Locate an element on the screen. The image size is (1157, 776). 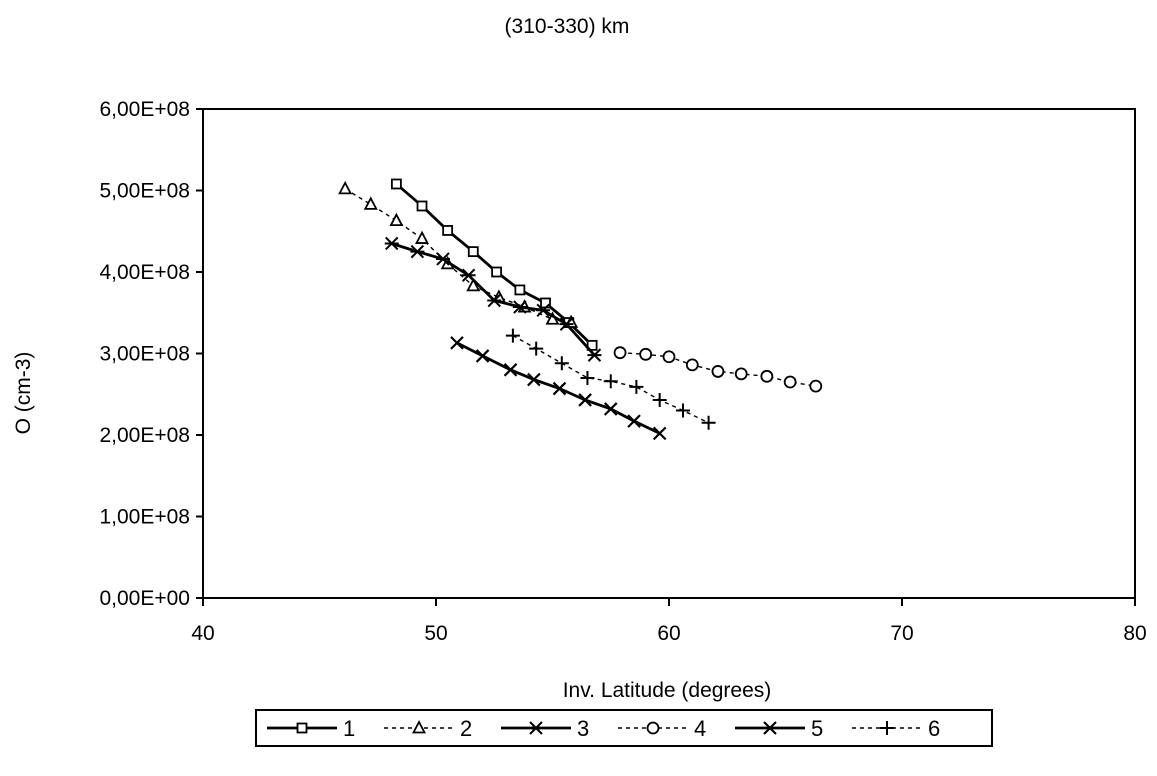
legend-items: 1 2 3 4 5 6 is located at coordinates (603, 728).